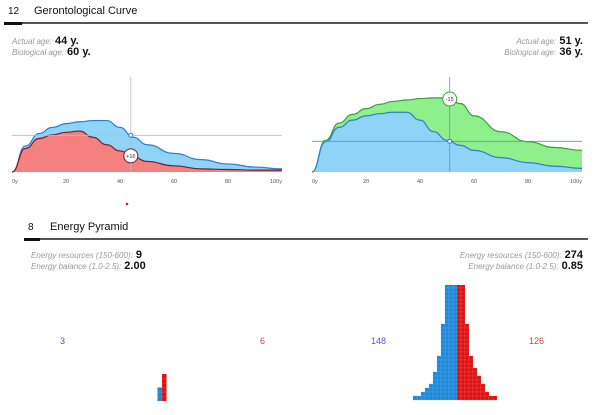 The width and height of the screenshot is (600, 415). What do you see at coordinates (138, 255) in the screenshot?
I see `energy-resources-value: 9` at bounding box center [138, 255].